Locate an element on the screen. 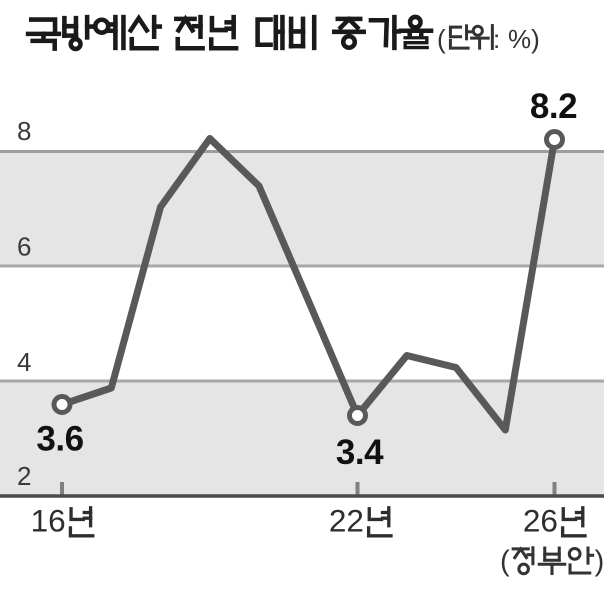  svg-text: 4 is located at coordinates (24, 362).